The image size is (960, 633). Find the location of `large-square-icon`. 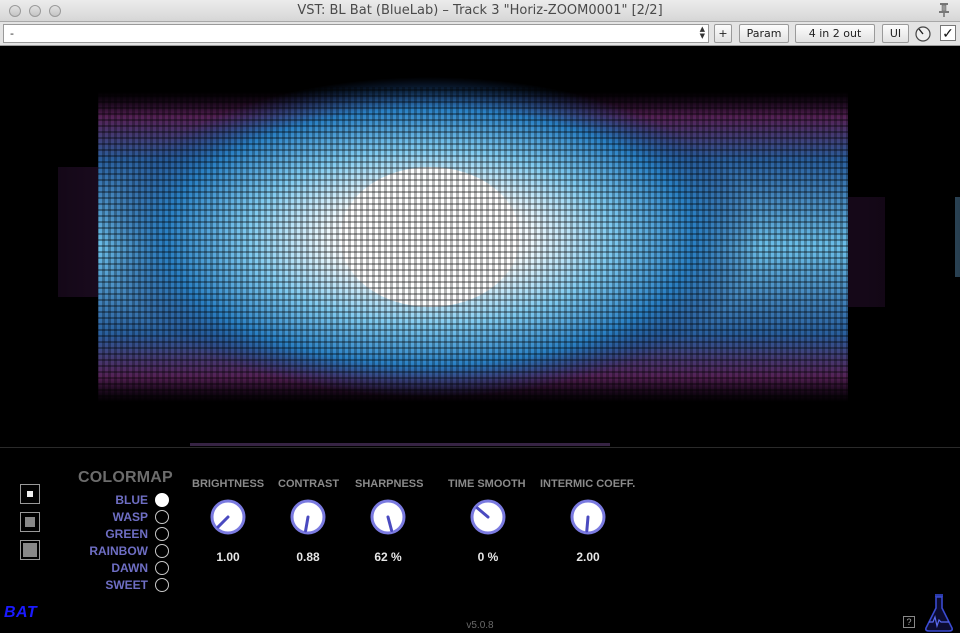

large-square-icon is located at coordinates (30, 550).